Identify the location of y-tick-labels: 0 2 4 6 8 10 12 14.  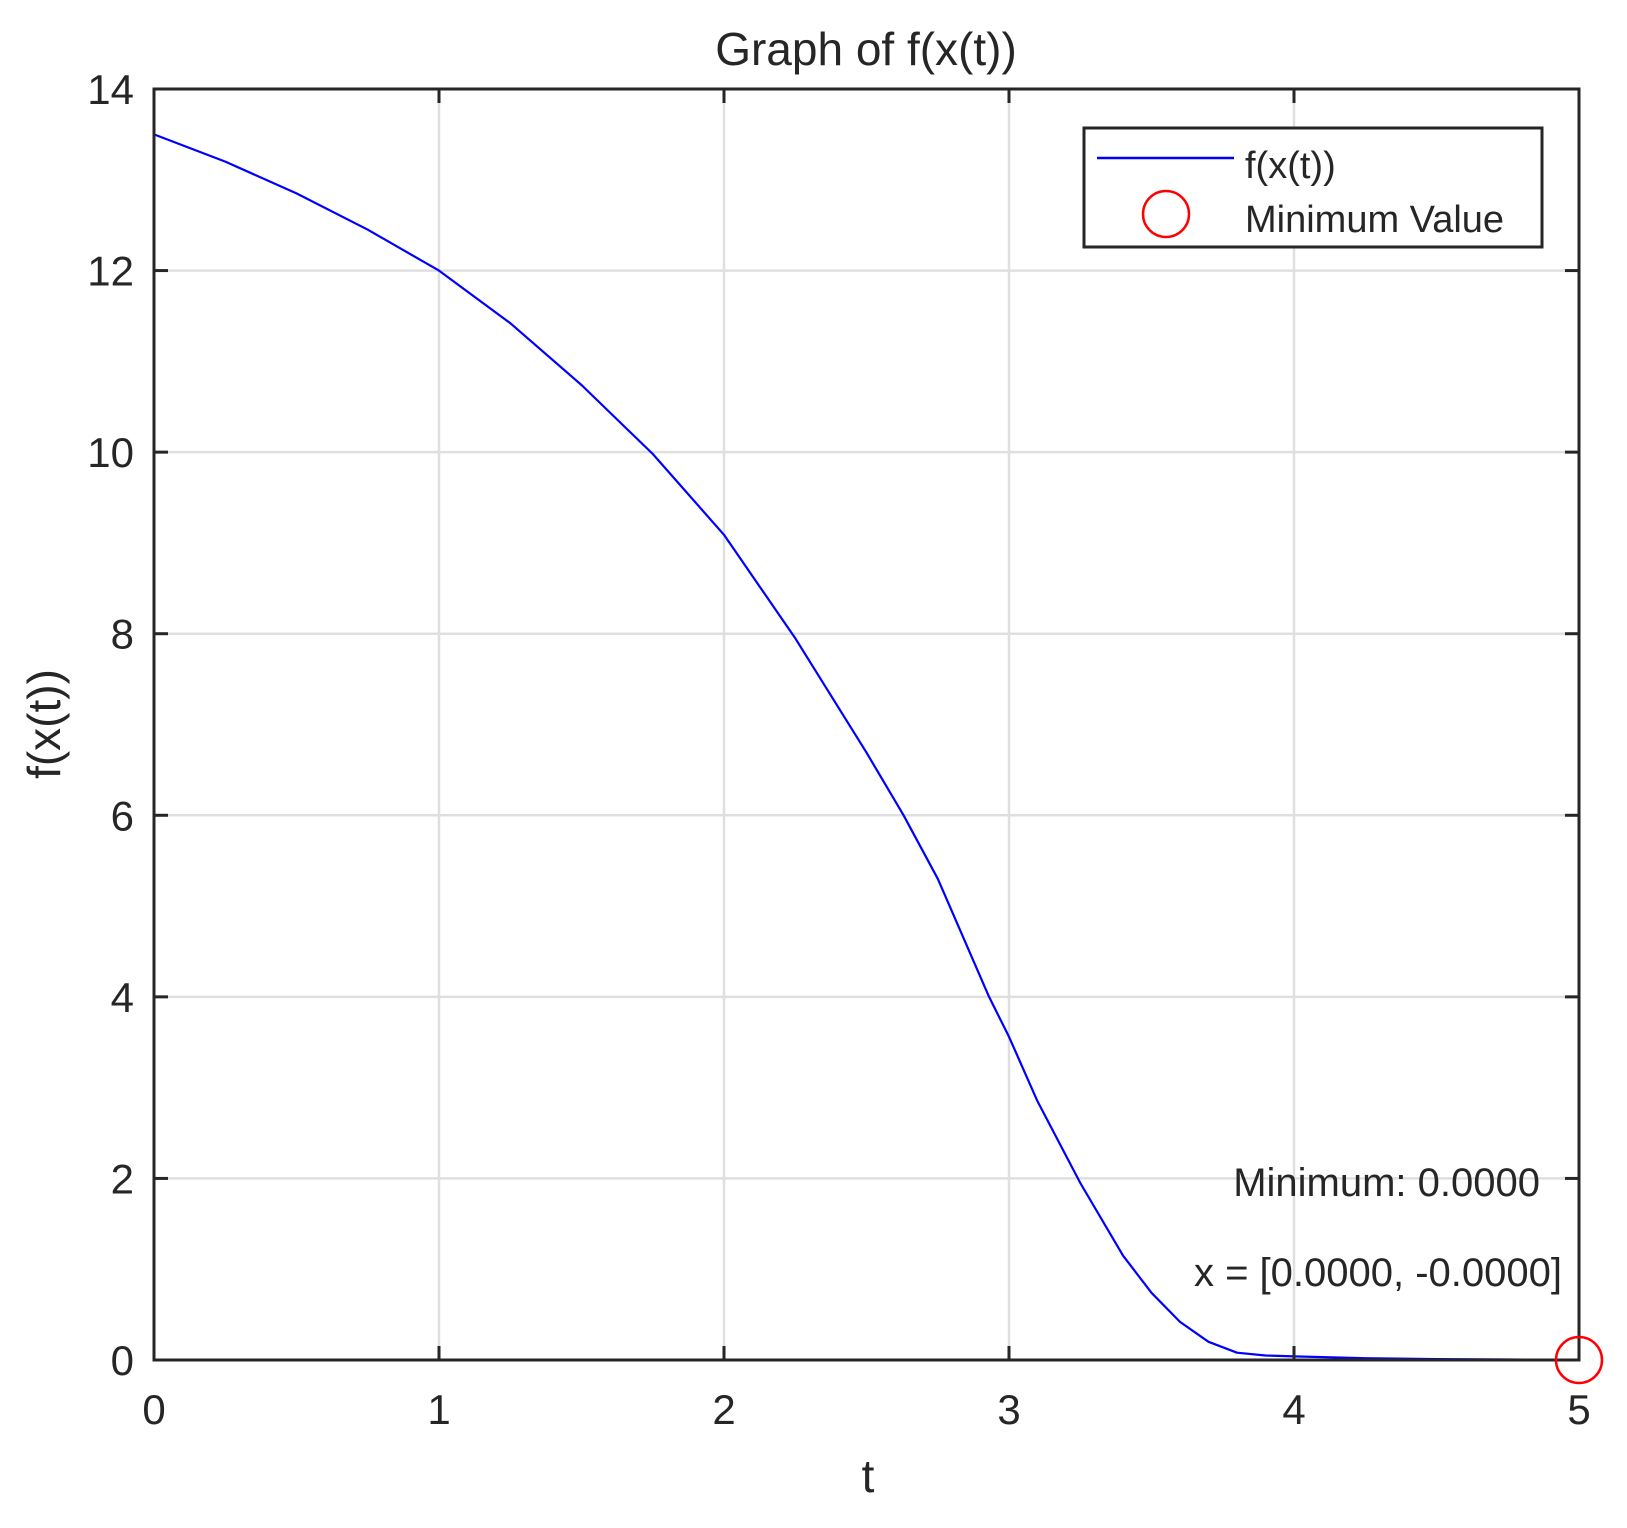
(110, 725).